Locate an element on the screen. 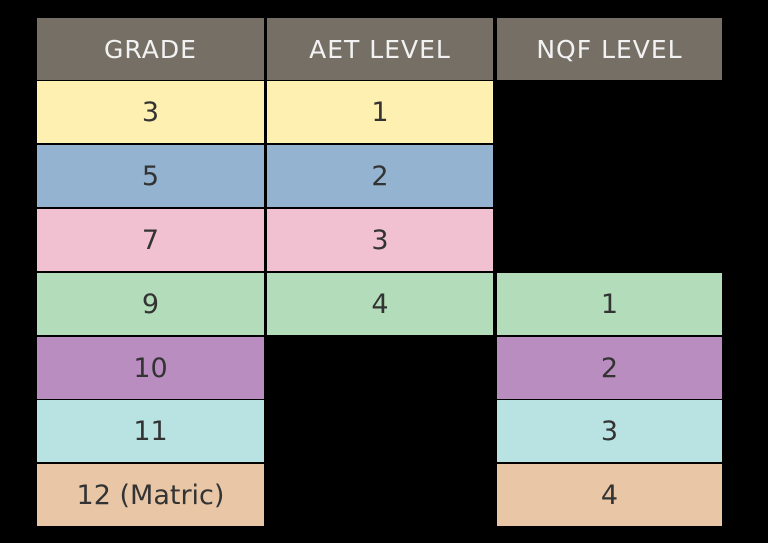 This screenshot has height=543, width=768. column-header-nqf: NQF LEVEL is located at coordinates (609, 49).